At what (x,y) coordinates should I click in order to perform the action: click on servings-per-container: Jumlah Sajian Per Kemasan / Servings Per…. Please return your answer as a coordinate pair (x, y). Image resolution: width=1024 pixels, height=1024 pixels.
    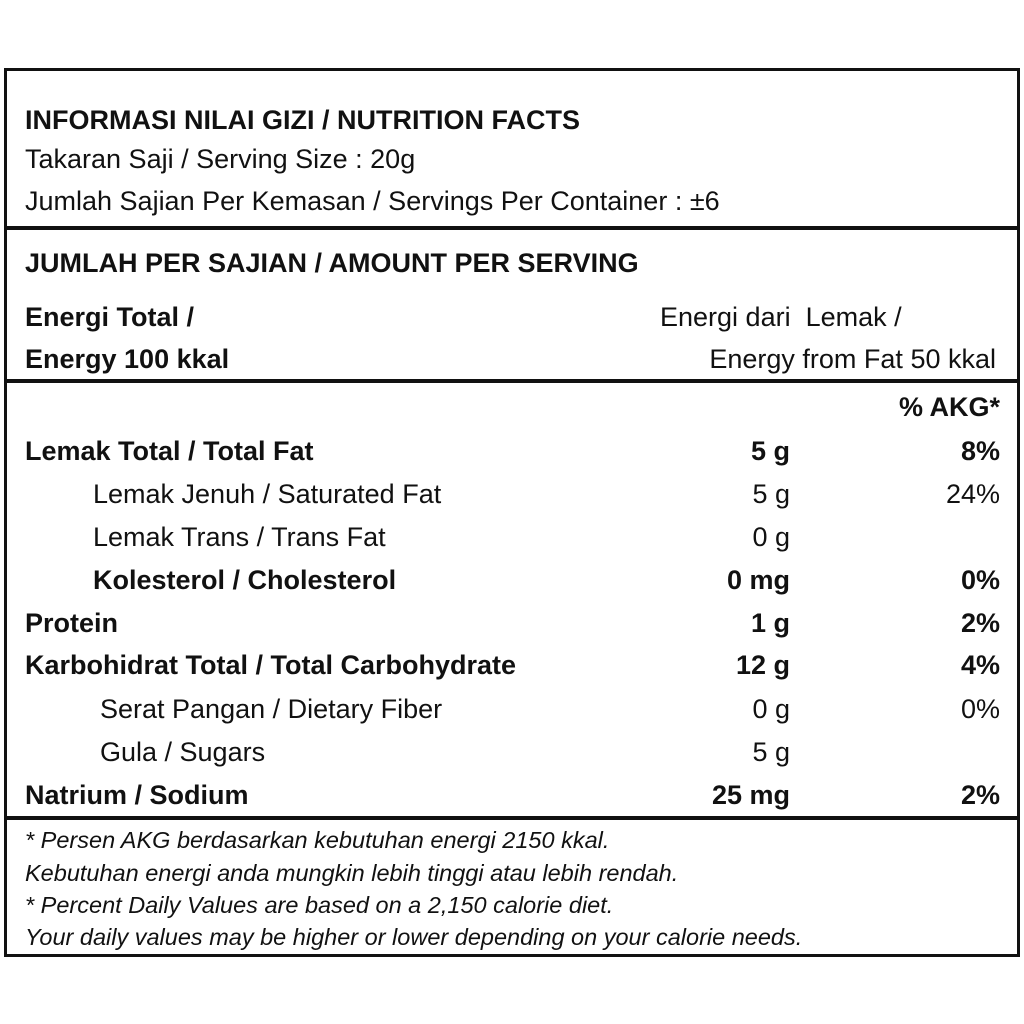
    Looking at the image, I should click on (372, 201).